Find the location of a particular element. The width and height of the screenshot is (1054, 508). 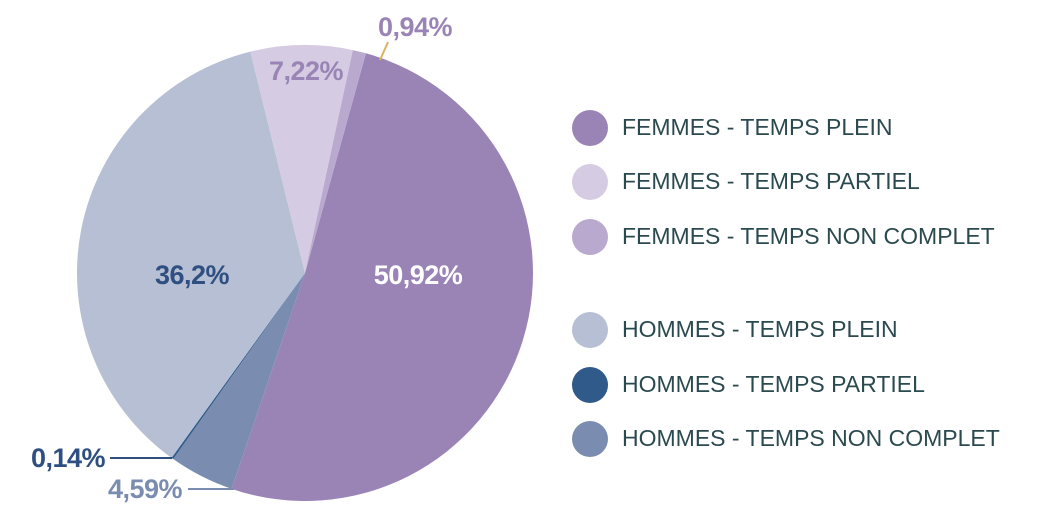

value-label: 50,92% is located at coordinates (418, 275).